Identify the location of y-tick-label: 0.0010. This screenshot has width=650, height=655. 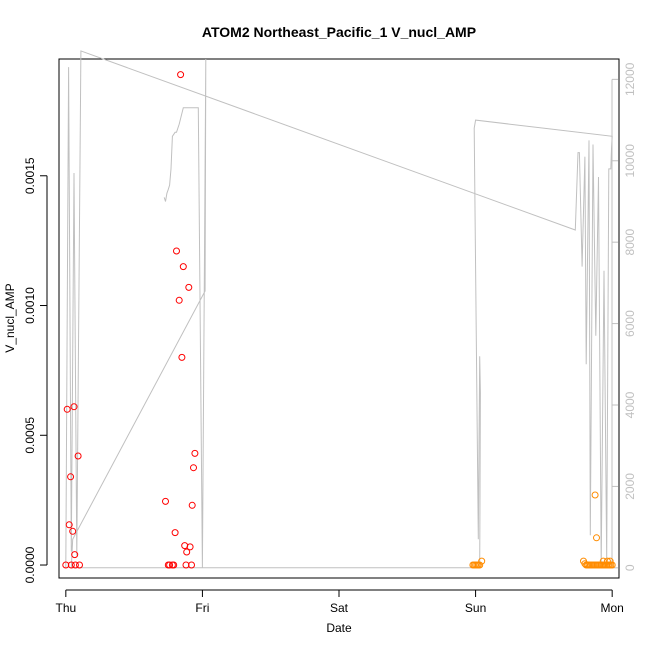
(30, 305).